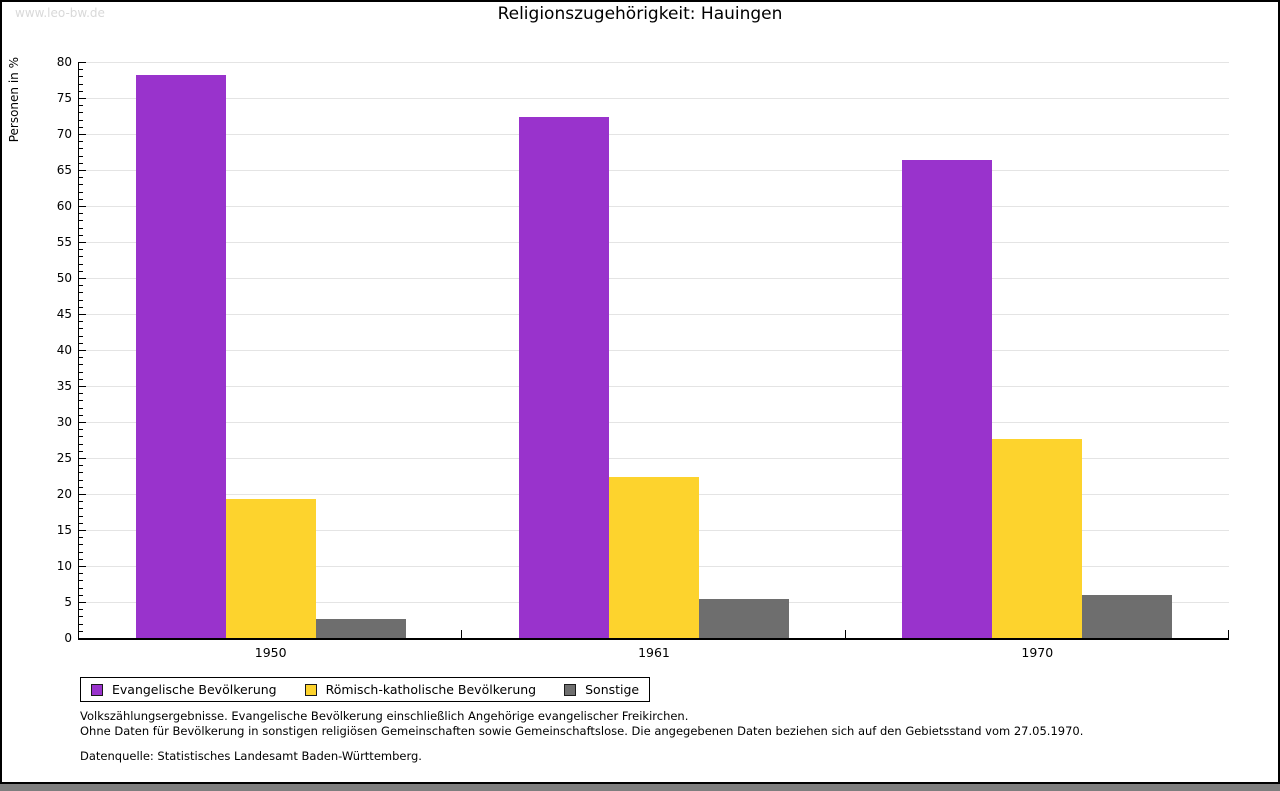 The image size is (1280, 791). Describe the element at coordinates (64, 170) in the screenshot. I see `y-tick-label: 65` at that location.